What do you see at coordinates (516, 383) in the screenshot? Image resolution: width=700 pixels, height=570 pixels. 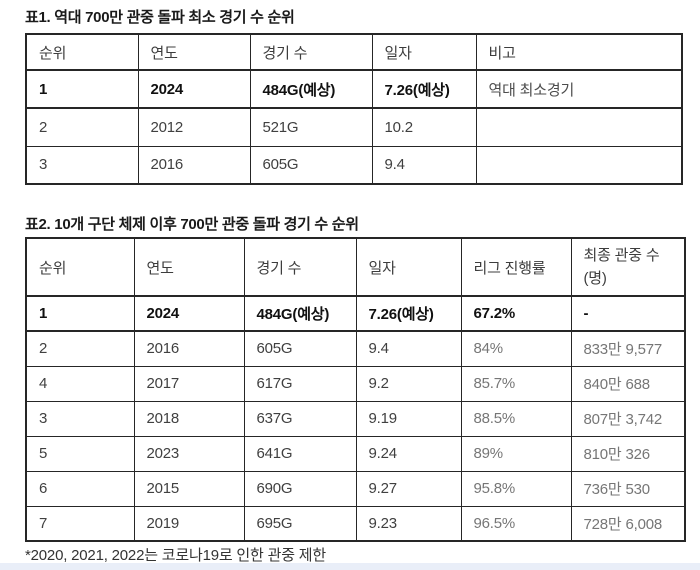 I see `cell-progress: 85.7%` at bounding box center [516, 383].